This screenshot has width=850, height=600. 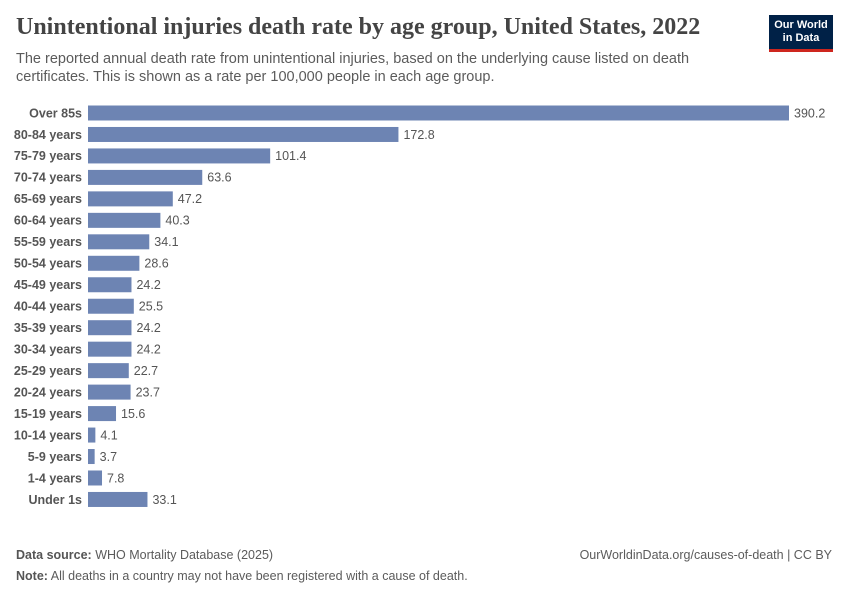 What do you see at coordinates (190, 199) in the screenshot?
I see `value-label: 47.2` at bounding box center [190, 199].